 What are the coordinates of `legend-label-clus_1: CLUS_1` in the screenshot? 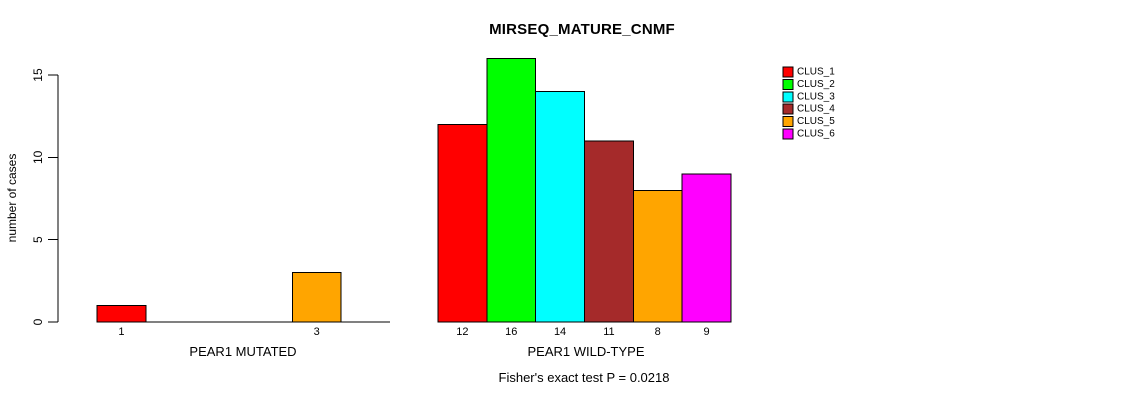 It's located at (816, 72).